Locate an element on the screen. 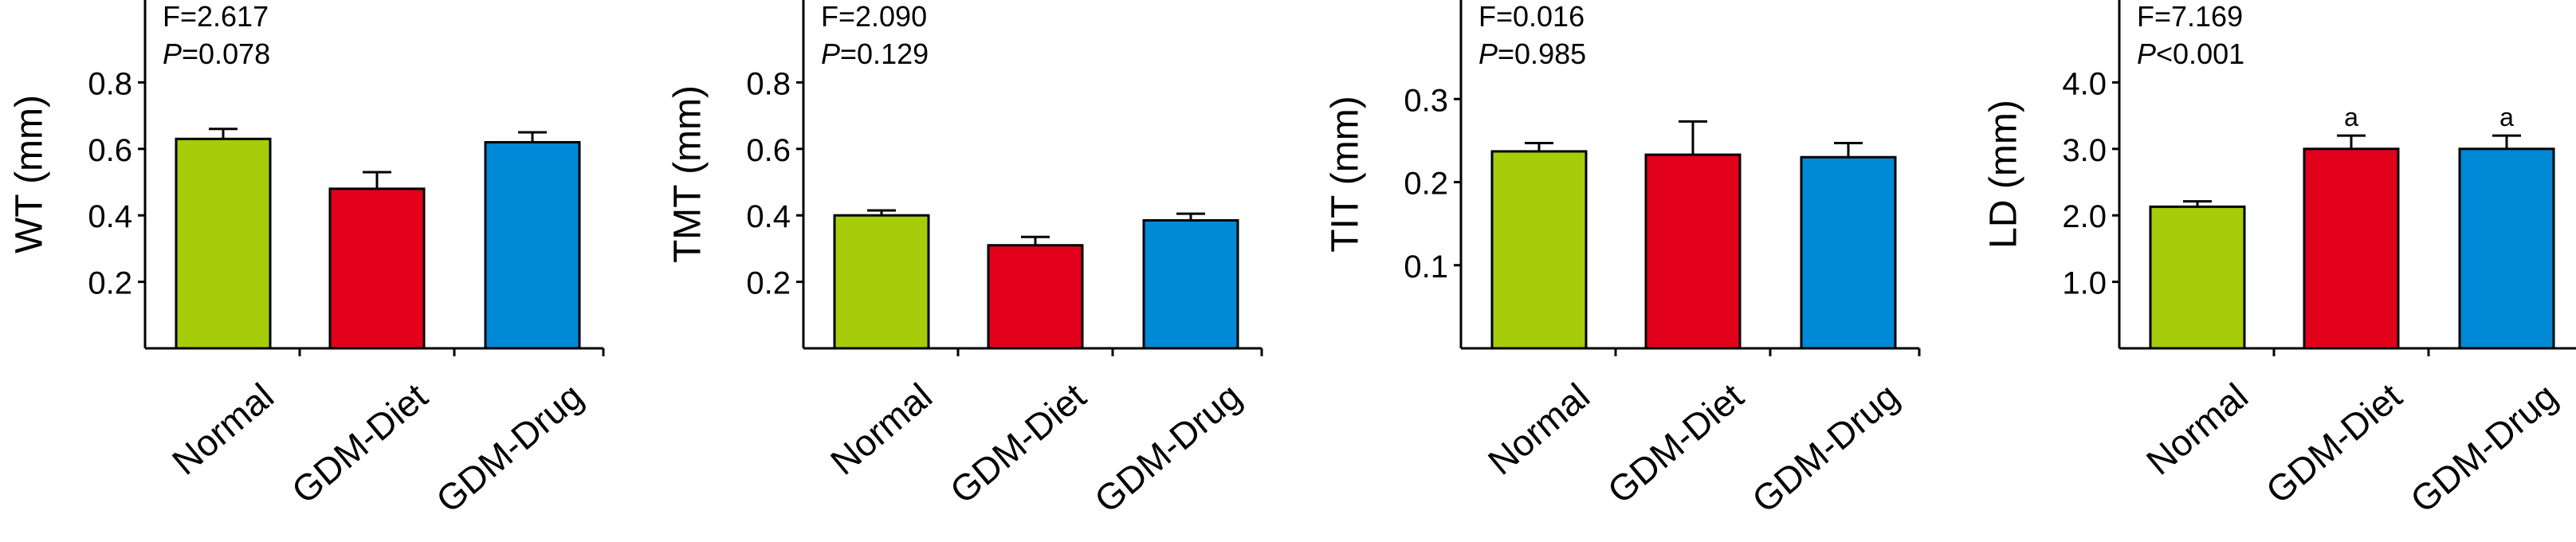 The width and height of the screenshot is (2576, 542). stat-p-value: P=0.078 is located at coordinates (216, 54).